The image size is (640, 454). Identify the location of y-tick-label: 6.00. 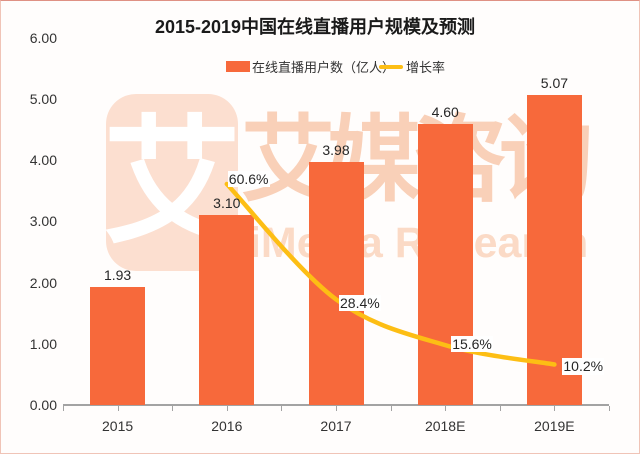
(43, 37).